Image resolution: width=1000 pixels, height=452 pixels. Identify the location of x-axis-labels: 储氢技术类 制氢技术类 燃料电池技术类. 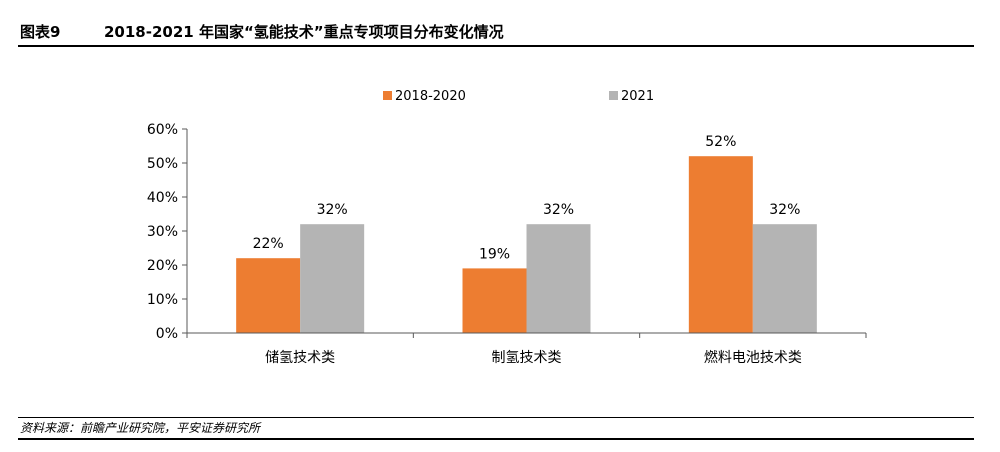
(533, 357).